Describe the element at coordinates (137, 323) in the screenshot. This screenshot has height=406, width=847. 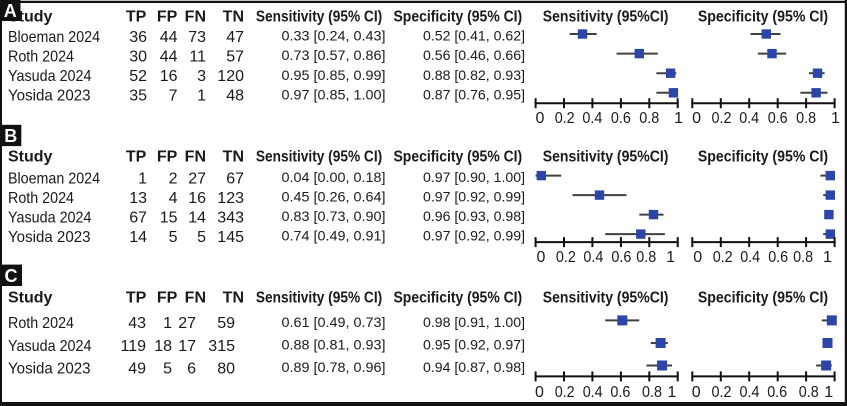
I see `svg-text: 43` at that location.